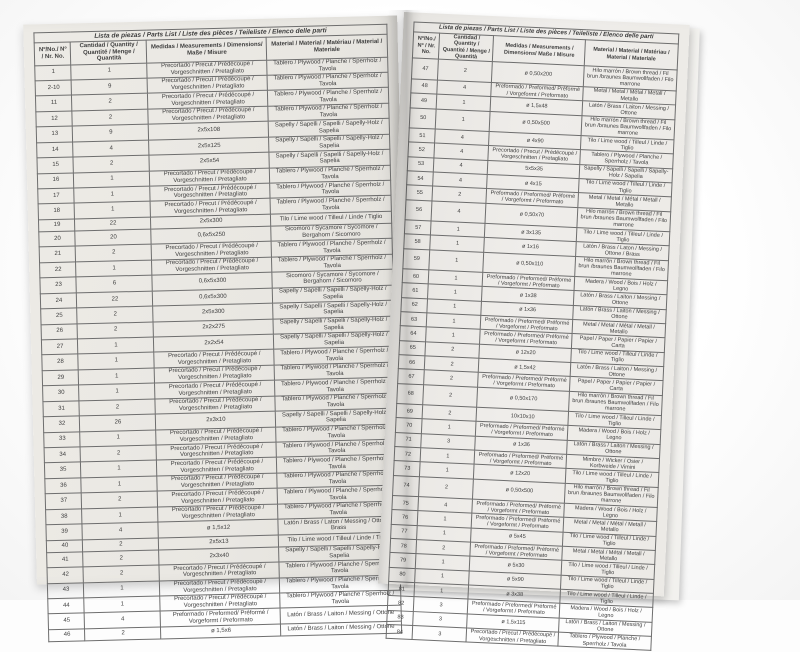 Image resolution: width=800 pixels, height=652 pixels. What do you see at coordinates (411, 394) in the screenshot?
I see `part-number-cell: 68` at bounding box center [411, 394].